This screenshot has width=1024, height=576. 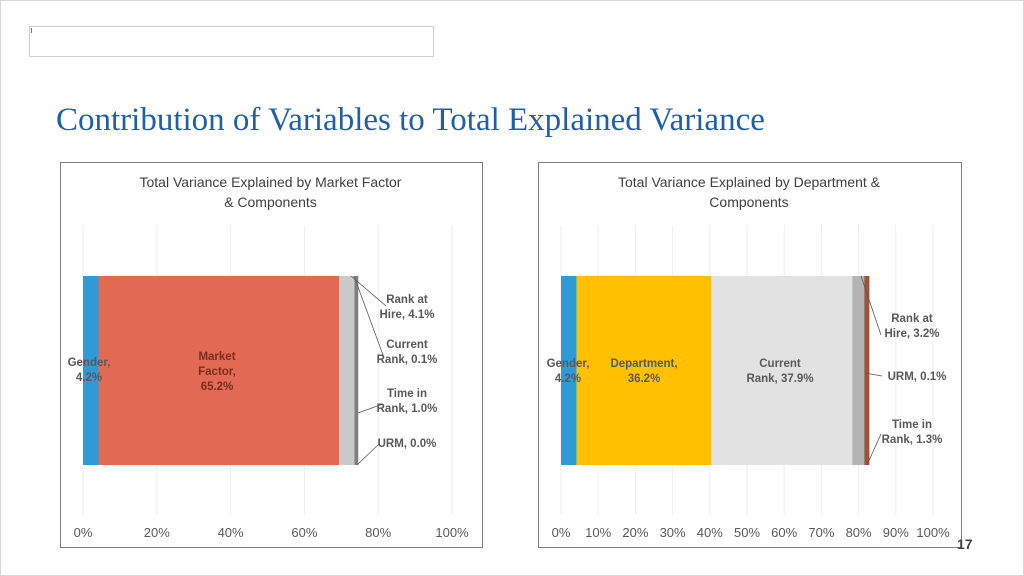 I want to click on data-label-time-in-rank: Rank, 1.0%, so click(x=407, y=409).